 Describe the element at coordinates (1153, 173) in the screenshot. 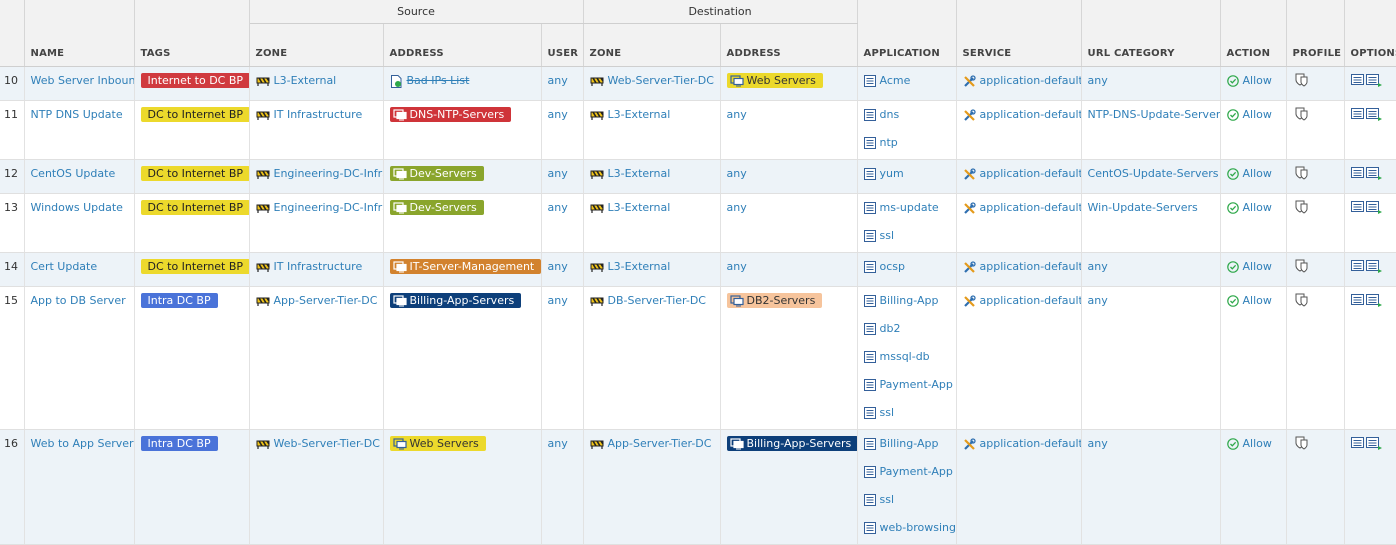

I see `url-category: CentOS-Update-Servers` at that location.